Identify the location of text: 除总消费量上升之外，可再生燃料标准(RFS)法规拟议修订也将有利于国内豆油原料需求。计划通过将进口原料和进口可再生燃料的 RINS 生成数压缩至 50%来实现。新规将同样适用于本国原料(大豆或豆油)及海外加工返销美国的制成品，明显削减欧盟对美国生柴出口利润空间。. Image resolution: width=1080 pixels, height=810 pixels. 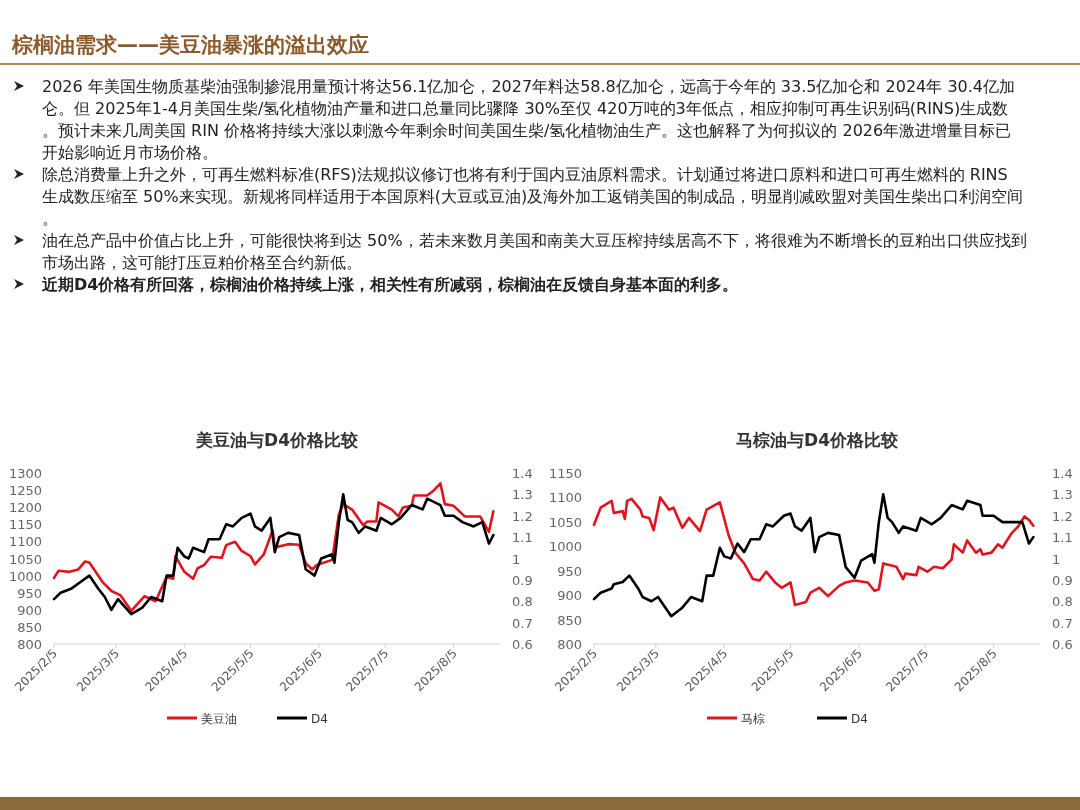
(533, 196).